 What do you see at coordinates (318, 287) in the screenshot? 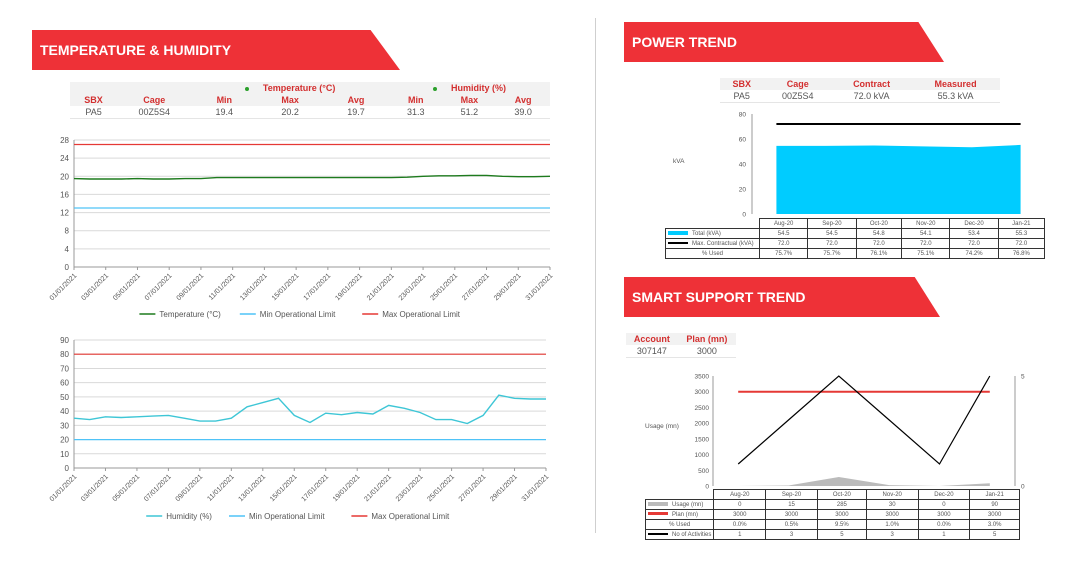
I see `temp-x-tick-label: 17/01/2021` at bounding box center [318, 287].